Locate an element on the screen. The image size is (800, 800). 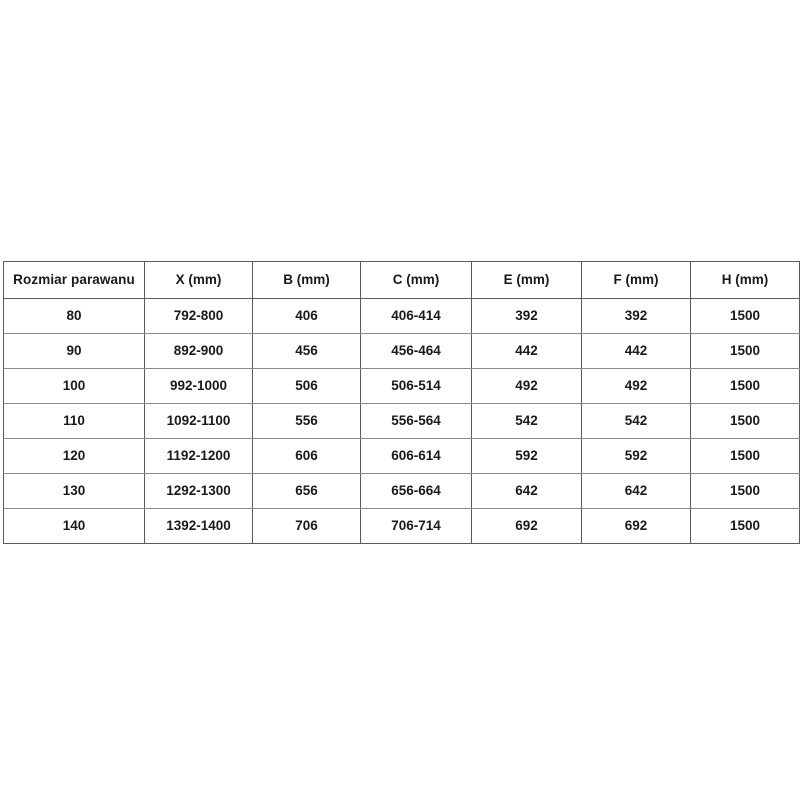
column-header-b: B (mm) is located at coordinates (306, 280).